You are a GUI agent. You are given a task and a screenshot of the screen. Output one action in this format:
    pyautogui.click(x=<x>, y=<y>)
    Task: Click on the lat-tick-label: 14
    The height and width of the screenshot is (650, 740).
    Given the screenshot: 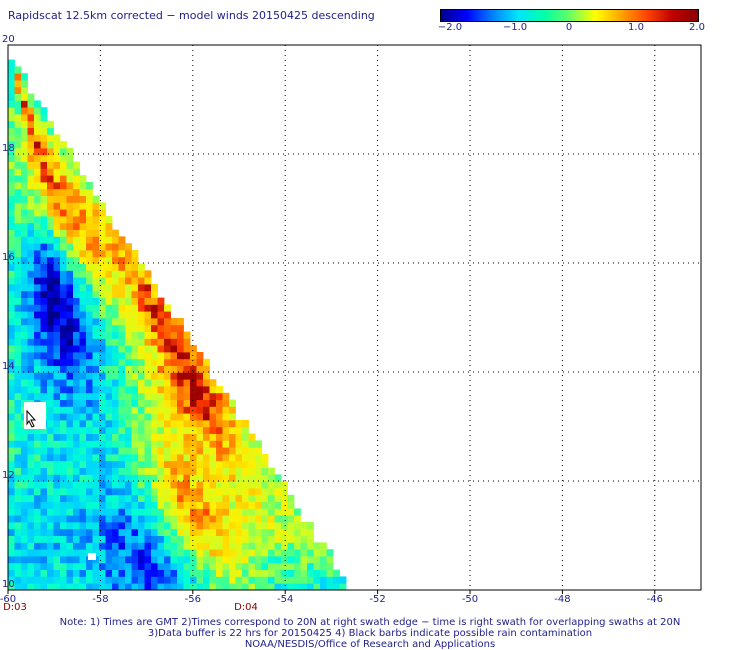 What is the action you would take?
    pyautogui.click(x=8, y=366)
    